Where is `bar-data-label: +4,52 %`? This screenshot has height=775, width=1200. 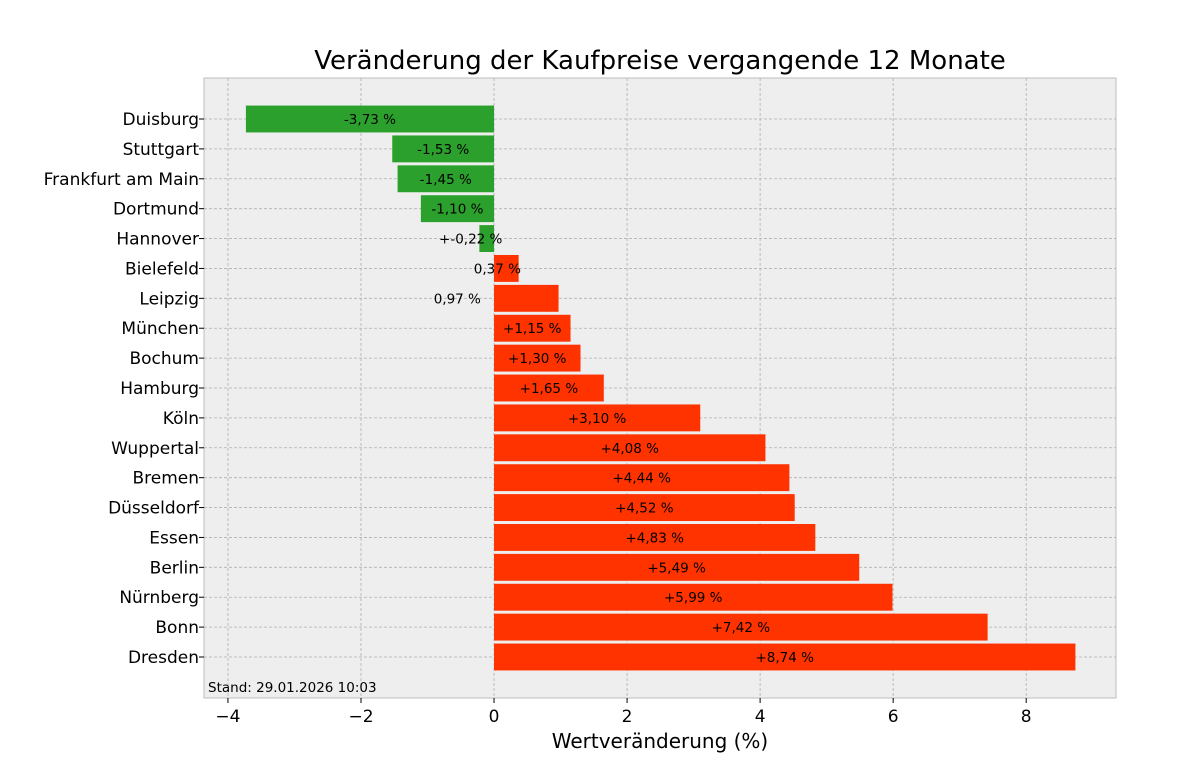
bar-data-label: +4,52 % is located at coordinates (644, 509).